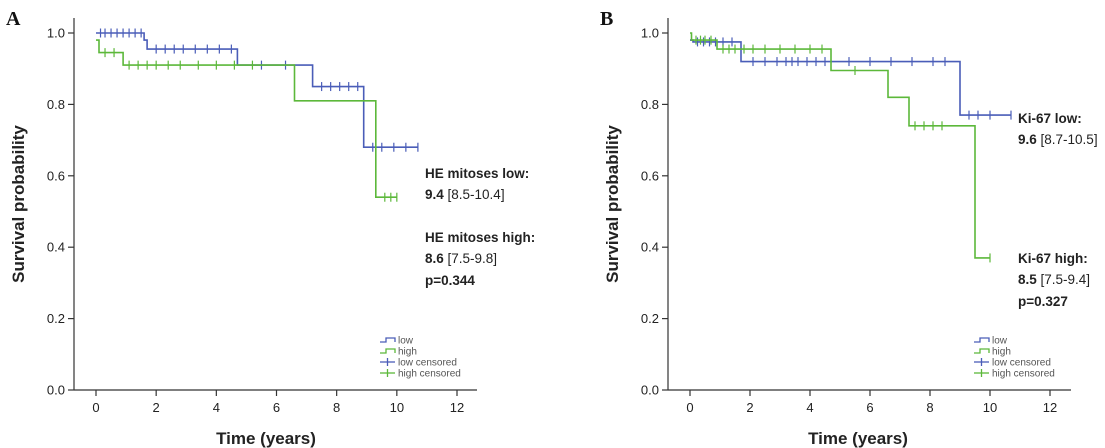 The image size is (1105, 448). What do you see at coordinates (434, 258) in the screenshot?
I see `annotation-segment: 8.6` at bounding box center [434, 258].